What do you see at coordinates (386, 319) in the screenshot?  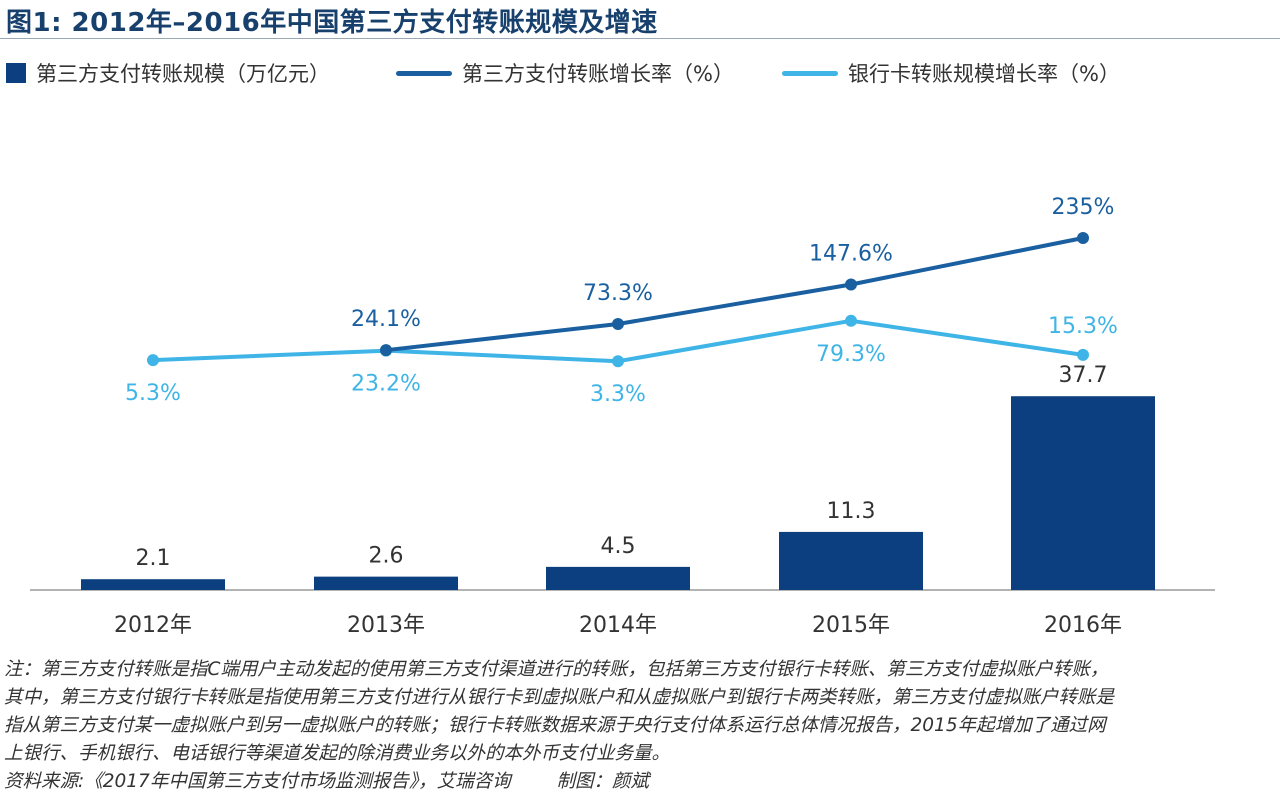 I see `label-third-party-growth: 24.1%` at bounding box center [386, 319].